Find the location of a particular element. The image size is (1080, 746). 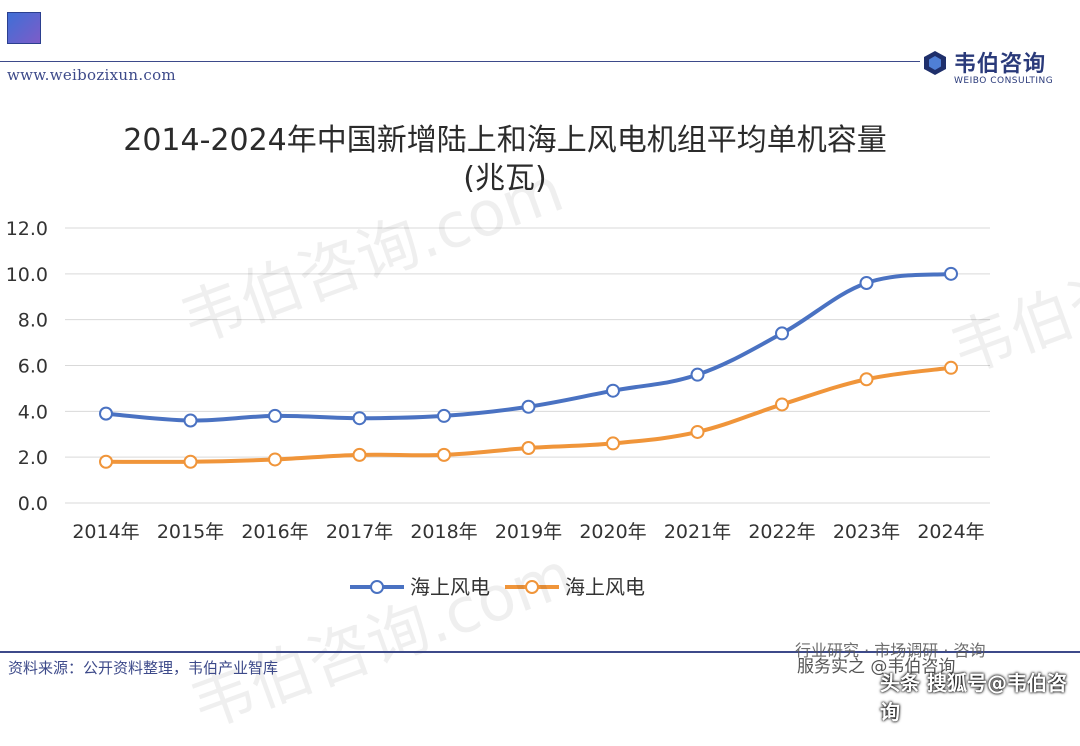

brand-logo: 韦伯咨询 WEIBO CONSULTING is located at coordinates (997, 68).